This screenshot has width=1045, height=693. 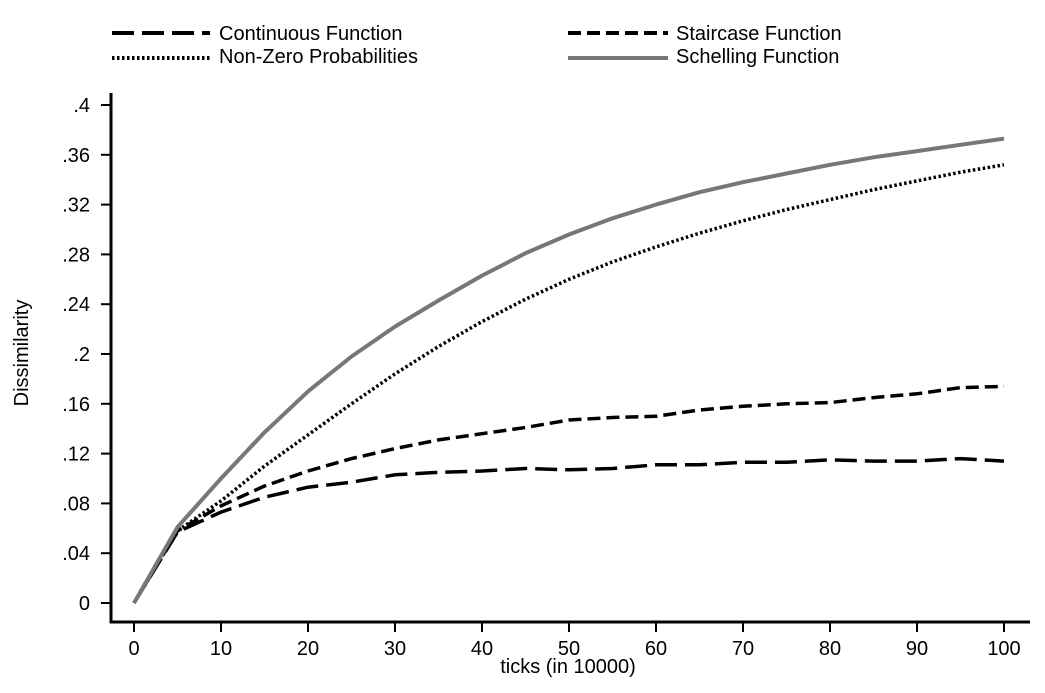 I want to click on y-tick-label: .36, so click(x=76, y=156).